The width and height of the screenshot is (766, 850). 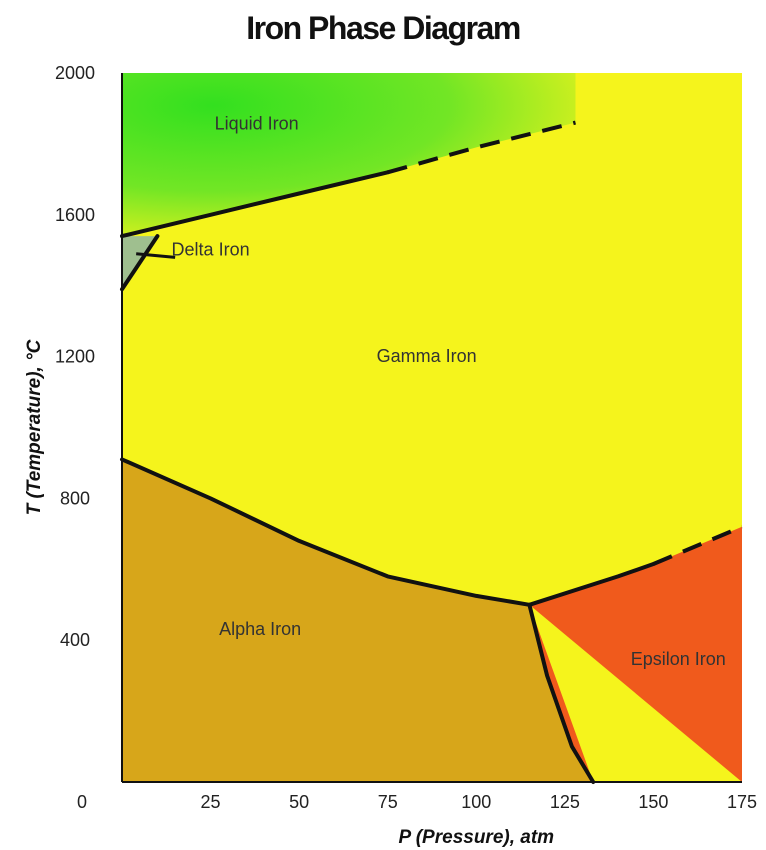 I want to click on epsilon-iron-region, so click(x=635, y=654).